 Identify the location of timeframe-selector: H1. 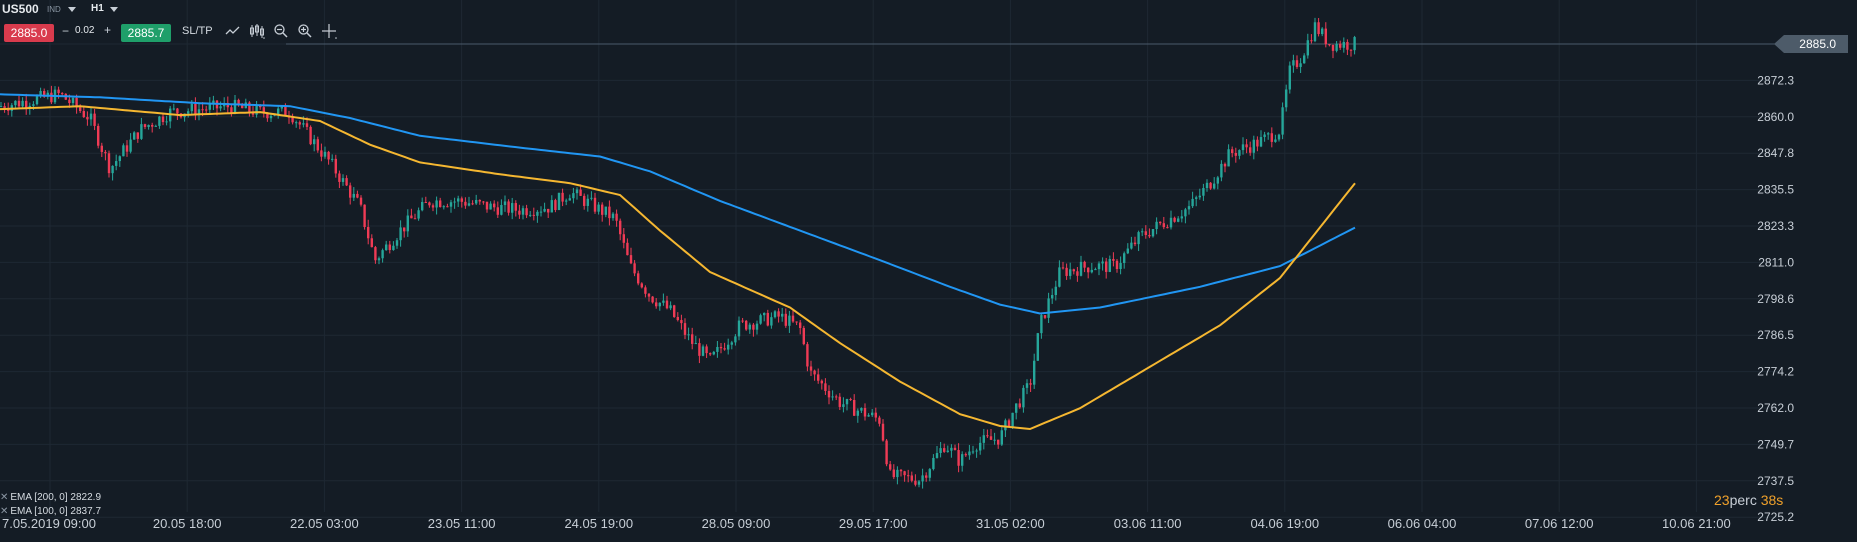
(97, 8).